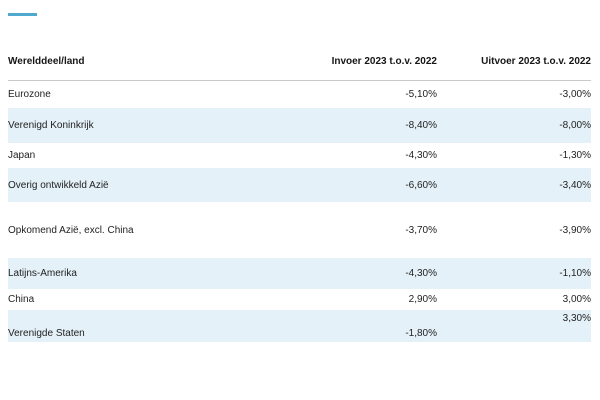 Image resolution: width=600 pixels, height=400 pixels. Describe the element at coordinates (299, 185) in the screenshot. I see `table-row: Overig ontwikkeld Azië -6,60% -3,40%` at that location.